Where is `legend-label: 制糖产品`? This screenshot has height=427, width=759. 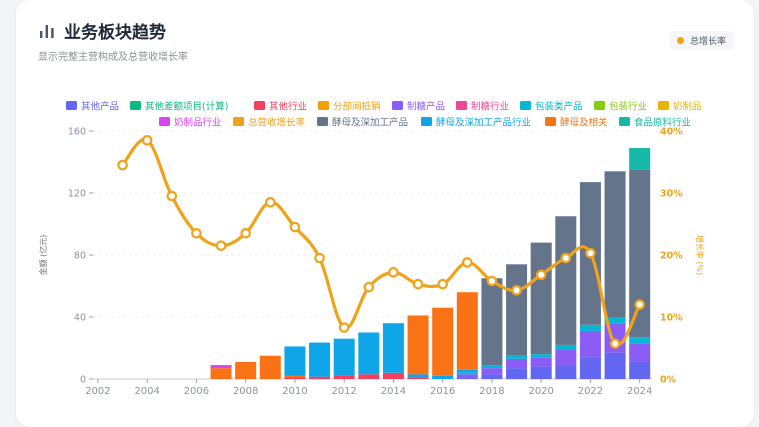 legend-label: 制糖产品 is located at coordinates (426, 107).